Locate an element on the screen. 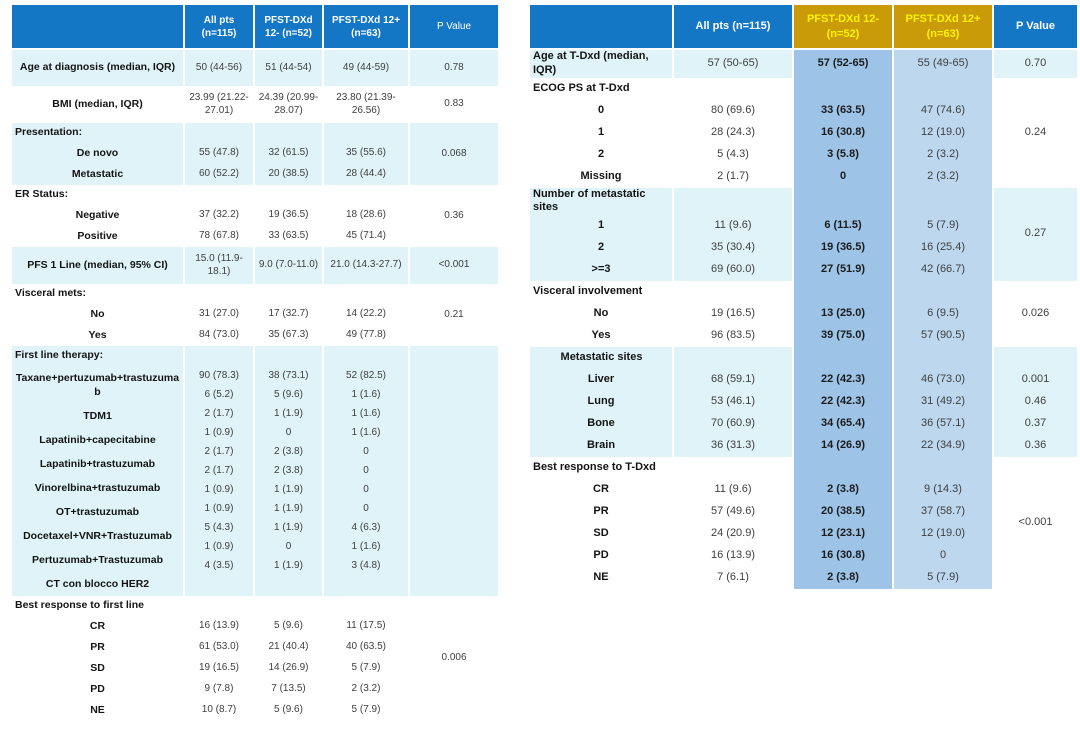  value-cell: 5 (9.6) is located at coordinates (288, 710).